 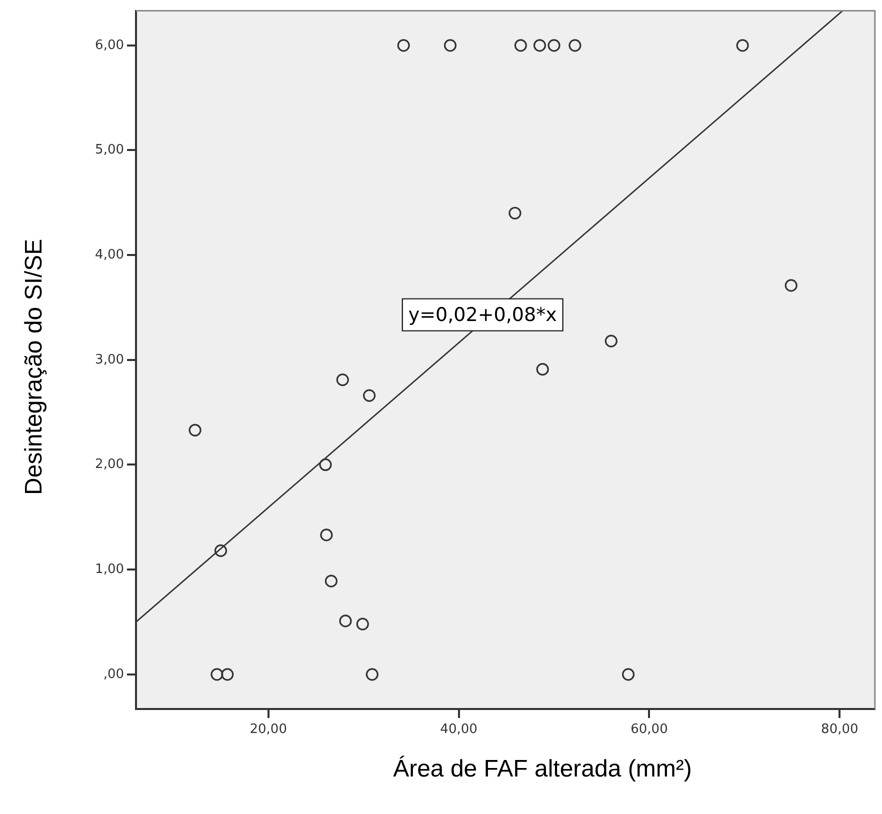 I want to click on x-tick-label: 80,00, so click(x=839, y=730).